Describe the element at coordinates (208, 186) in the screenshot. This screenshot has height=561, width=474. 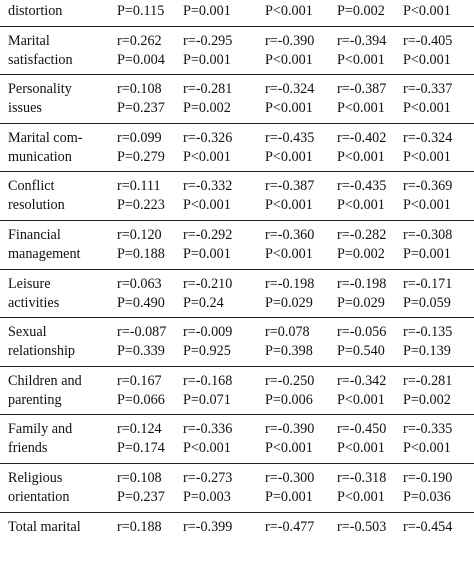
I see `correlation-value: r=-0.332` at that location.